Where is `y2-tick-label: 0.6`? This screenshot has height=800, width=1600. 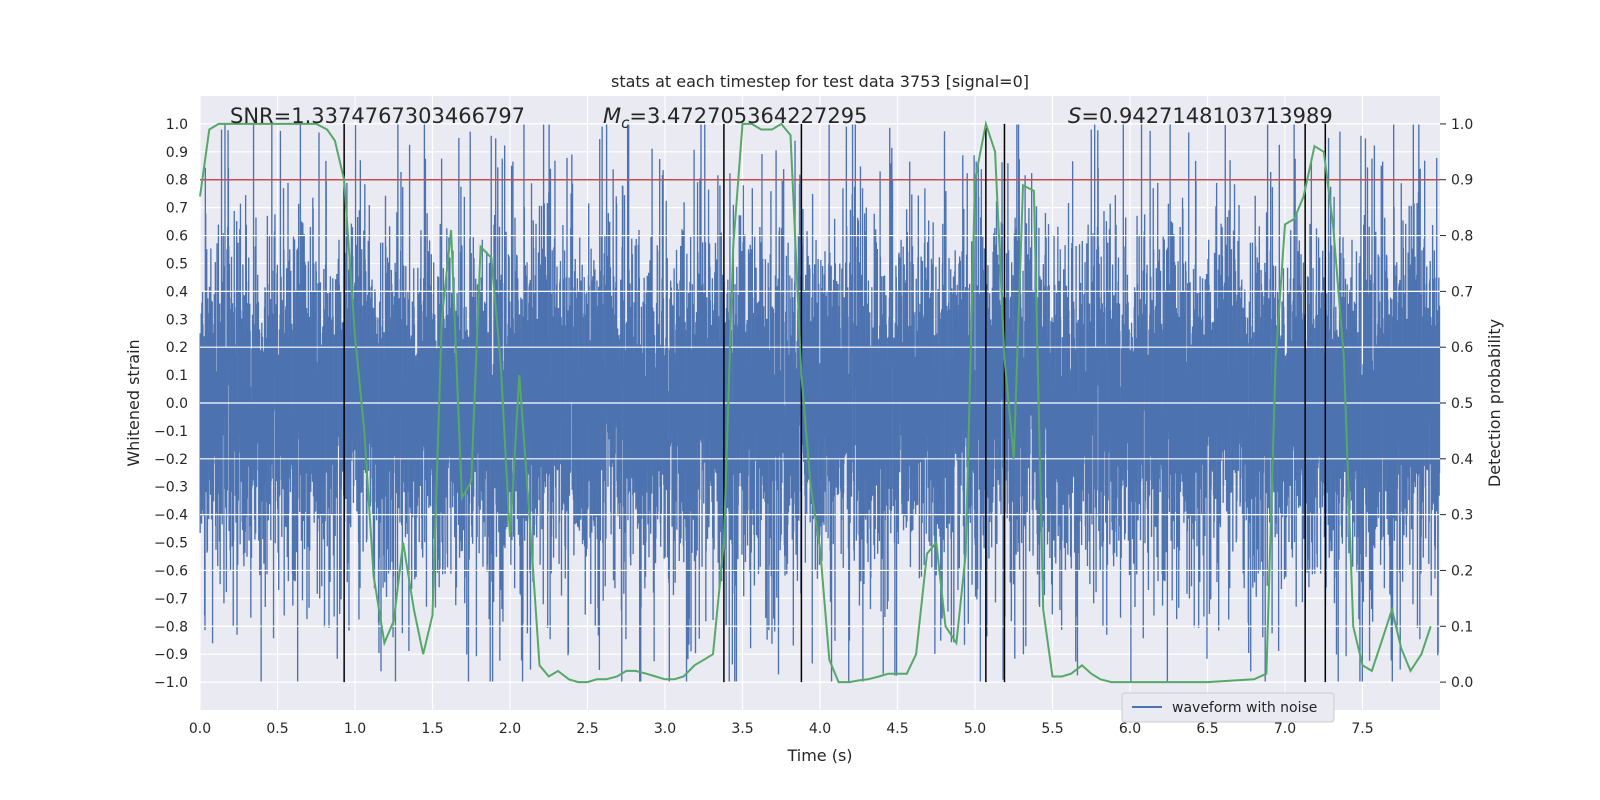
y2-tick-label: 0.6 is located at coordinates (1462, 348).